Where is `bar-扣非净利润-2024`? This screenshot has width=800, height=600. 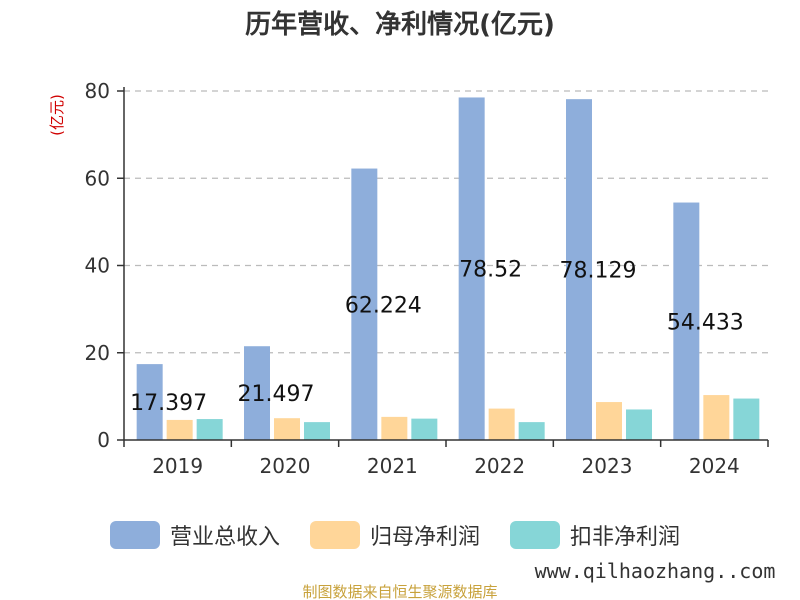 bar-扣非净利润-2024 is located at coordinates (746, 419).